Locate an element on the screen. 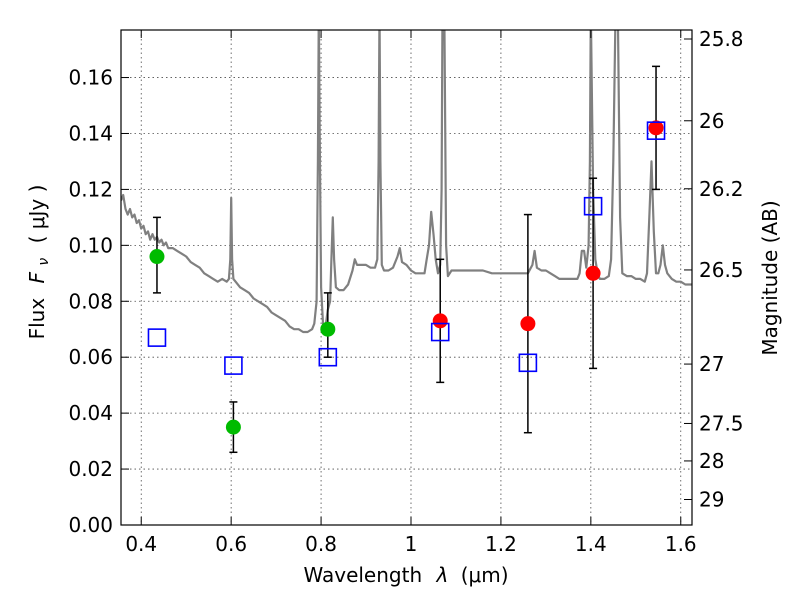 This screenshot has width=800, height=600. x-tick-label: 0.8 is located at coordinates (321, 544).